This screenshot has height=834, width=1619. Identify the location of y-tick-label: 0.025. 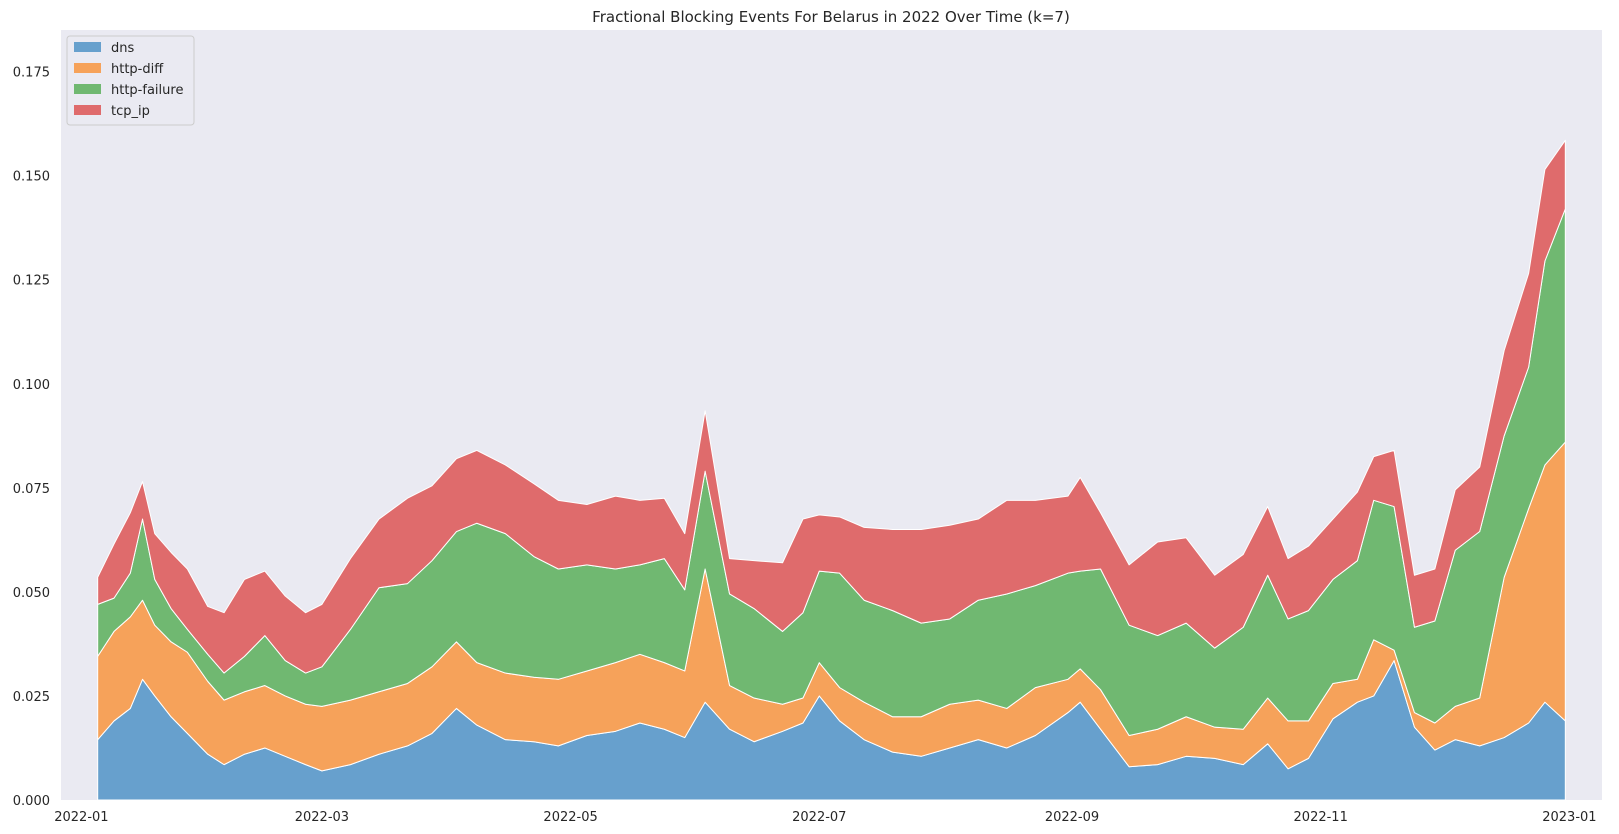
(31, 697).